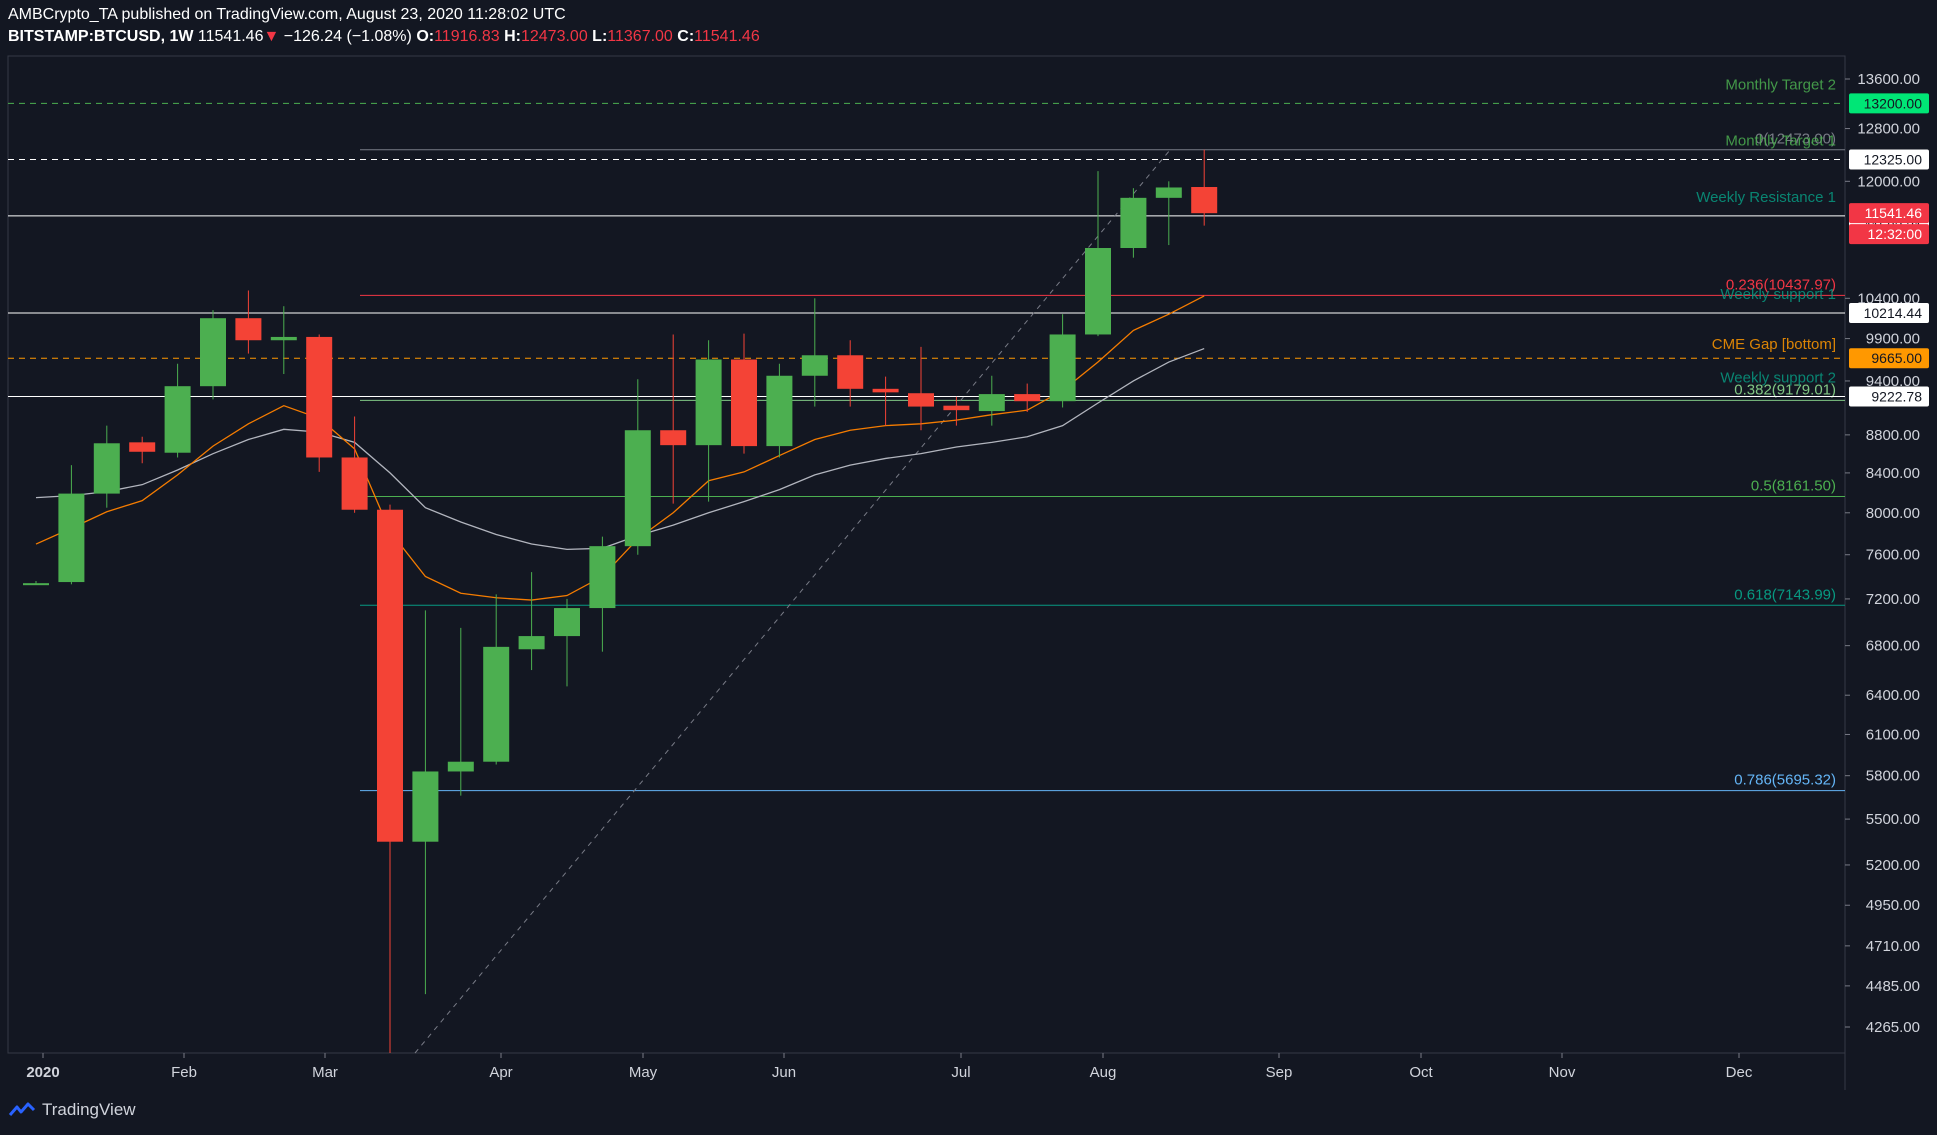 This screenshot has width=1937, height=1135. I want to click on price-tag-text: 12325.00, so click(1893, 159).